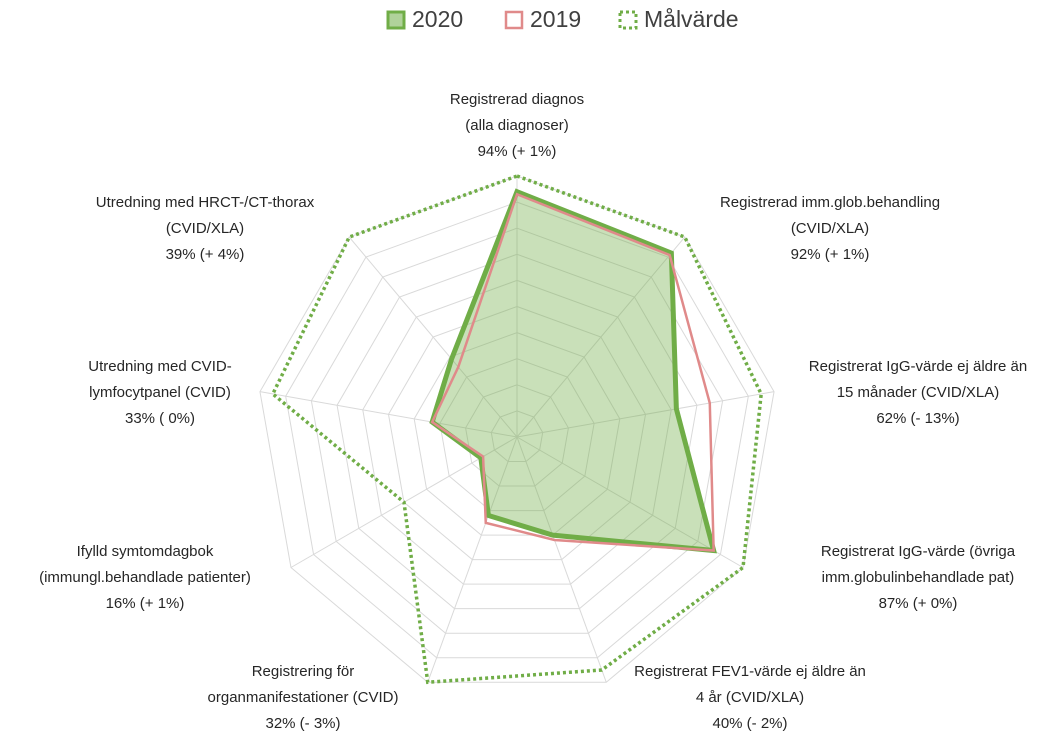  What do you see at coordinates (517, 151) in the screenshot?
I see `value-label: 94% (+ 1%)` at bounding box center [517, 151].